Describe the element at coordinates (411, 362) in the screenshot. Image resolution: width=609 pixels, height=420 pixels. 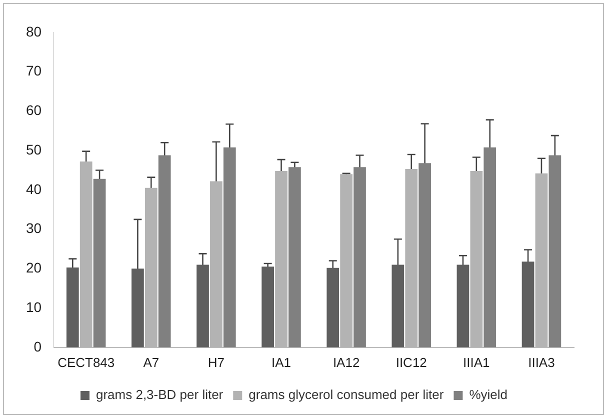
I see `x-tick-label: IIC12` at that location.